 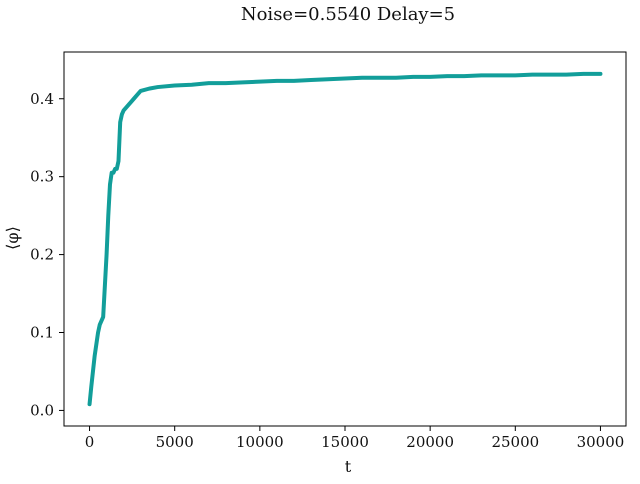 What do you see at coordinates (348, 466) in the screenshot?
I see `x-axis-label: t` at bounding box center [348, 466].